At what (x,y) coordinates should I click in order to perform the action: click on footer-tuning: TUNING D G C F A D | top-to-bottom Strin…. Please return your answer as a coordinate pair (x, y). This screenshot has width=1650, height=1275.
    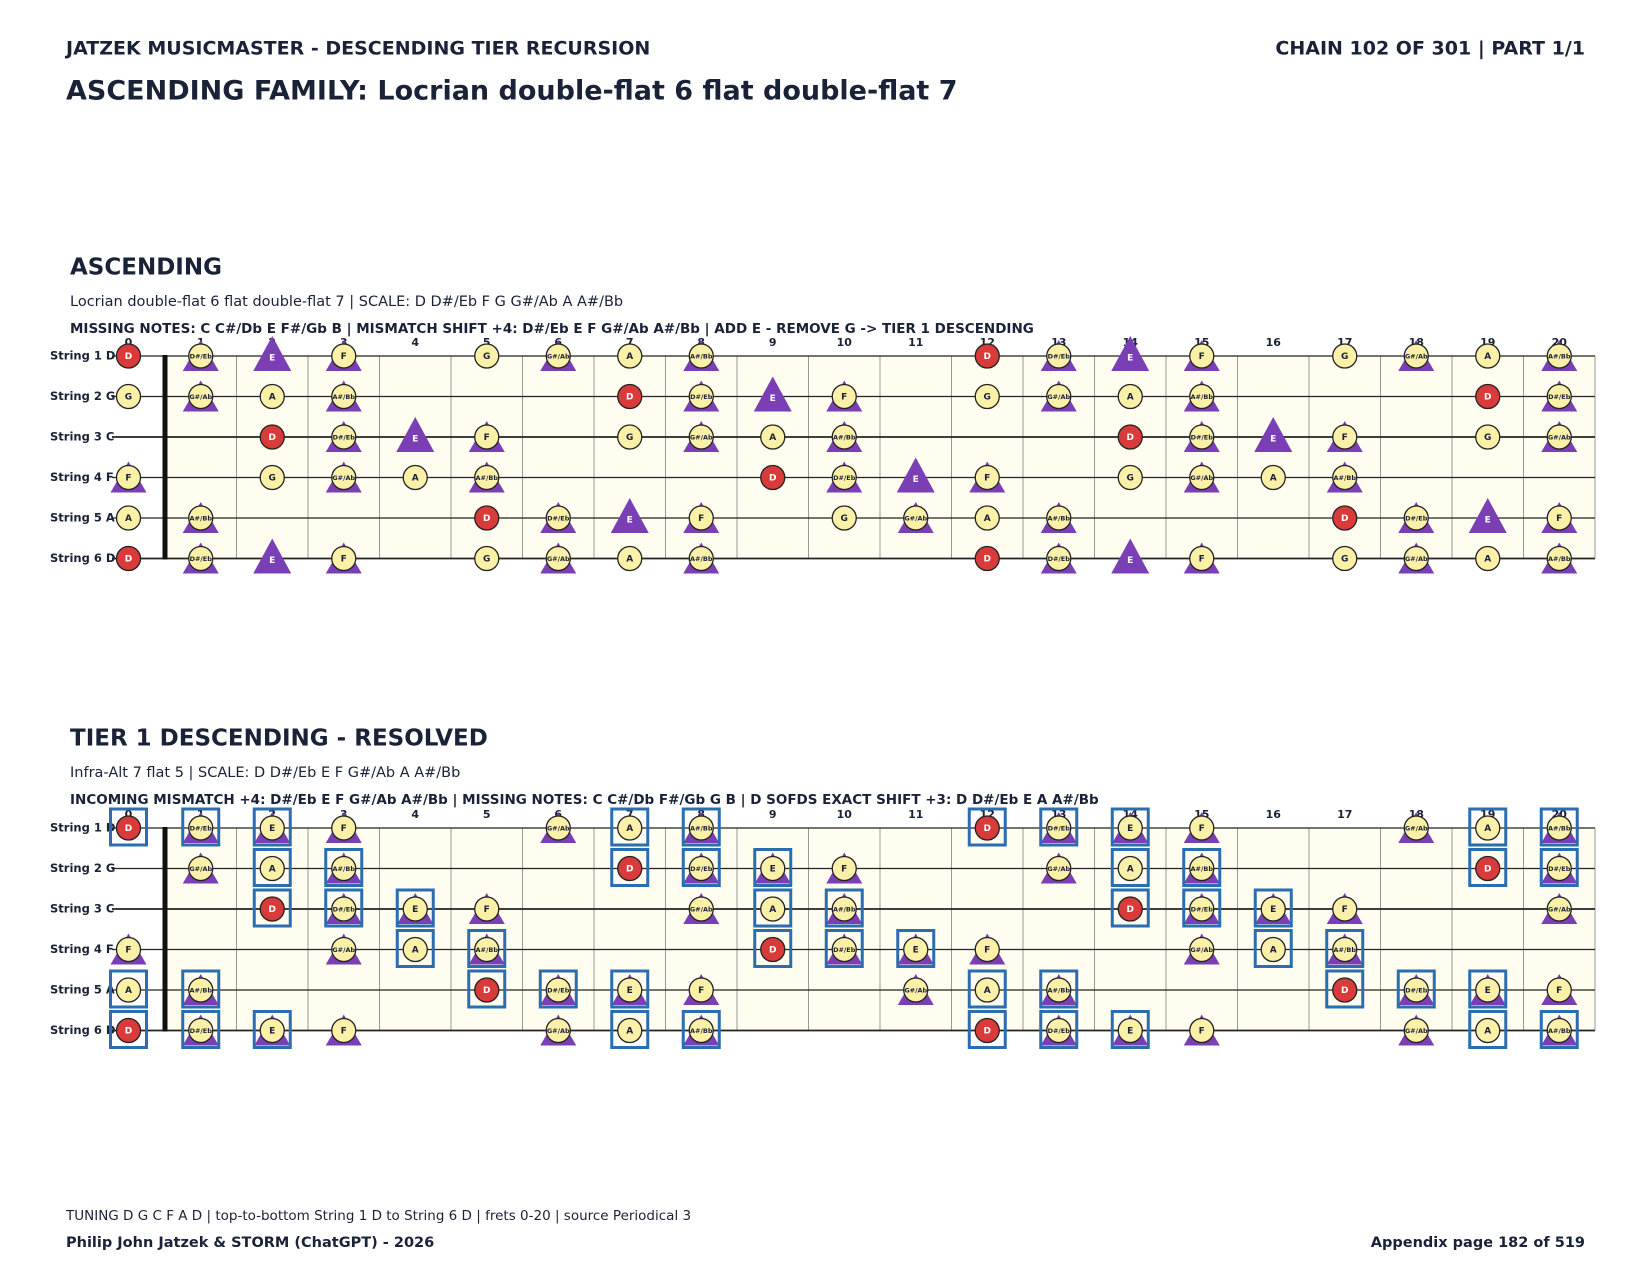
    Looking at the image, I should click on (378, 1216).